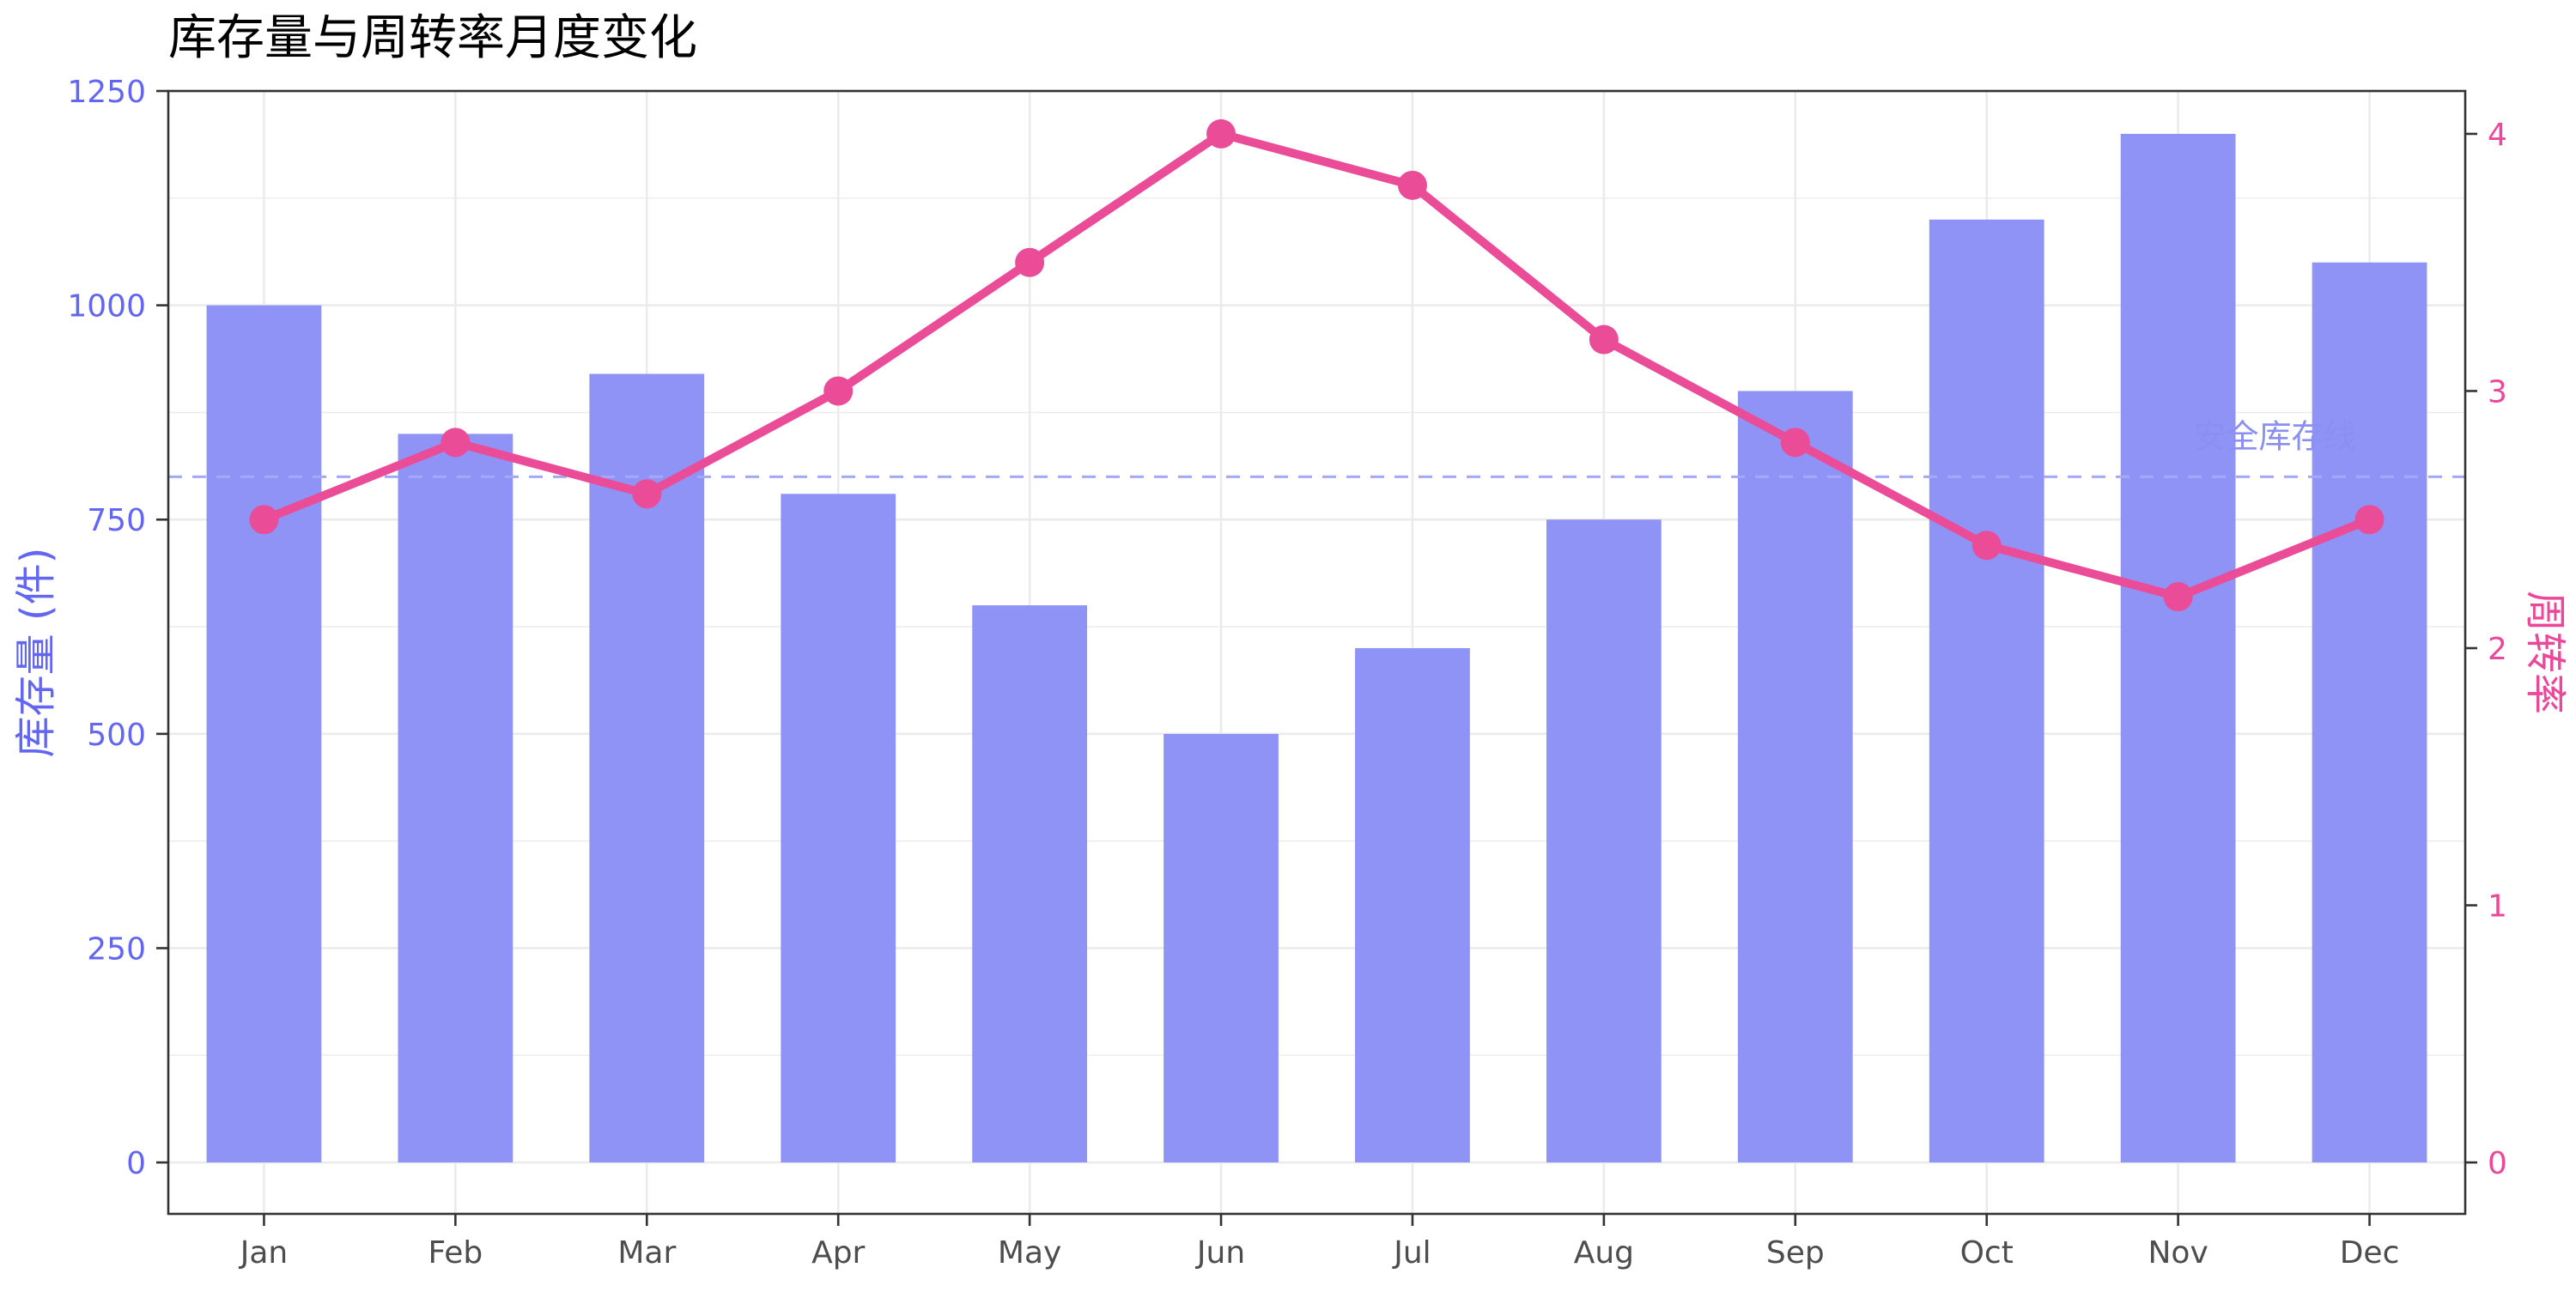 The height and width of the screenshot is (1292, 2576). What do you see at coordinates (106, 92) in the screenshot?
I see `left-axis-tick-label: 1250` at bounding box center [106, 92].